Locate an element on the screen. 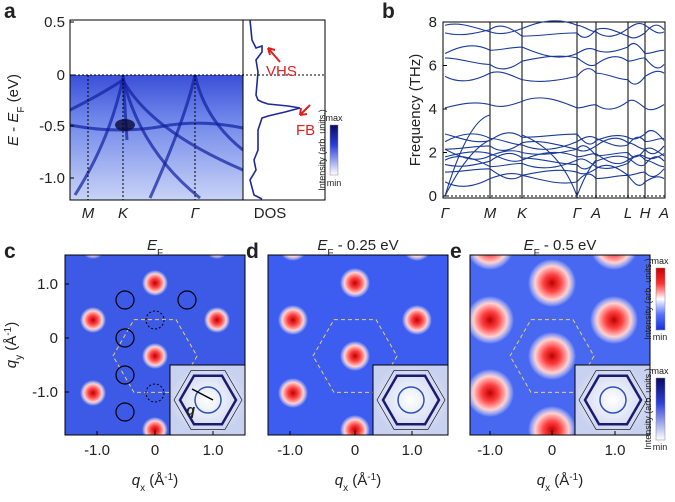 The width and height of the screenshot is (675, 502). x-label: L is located at coordinates (628, 213).